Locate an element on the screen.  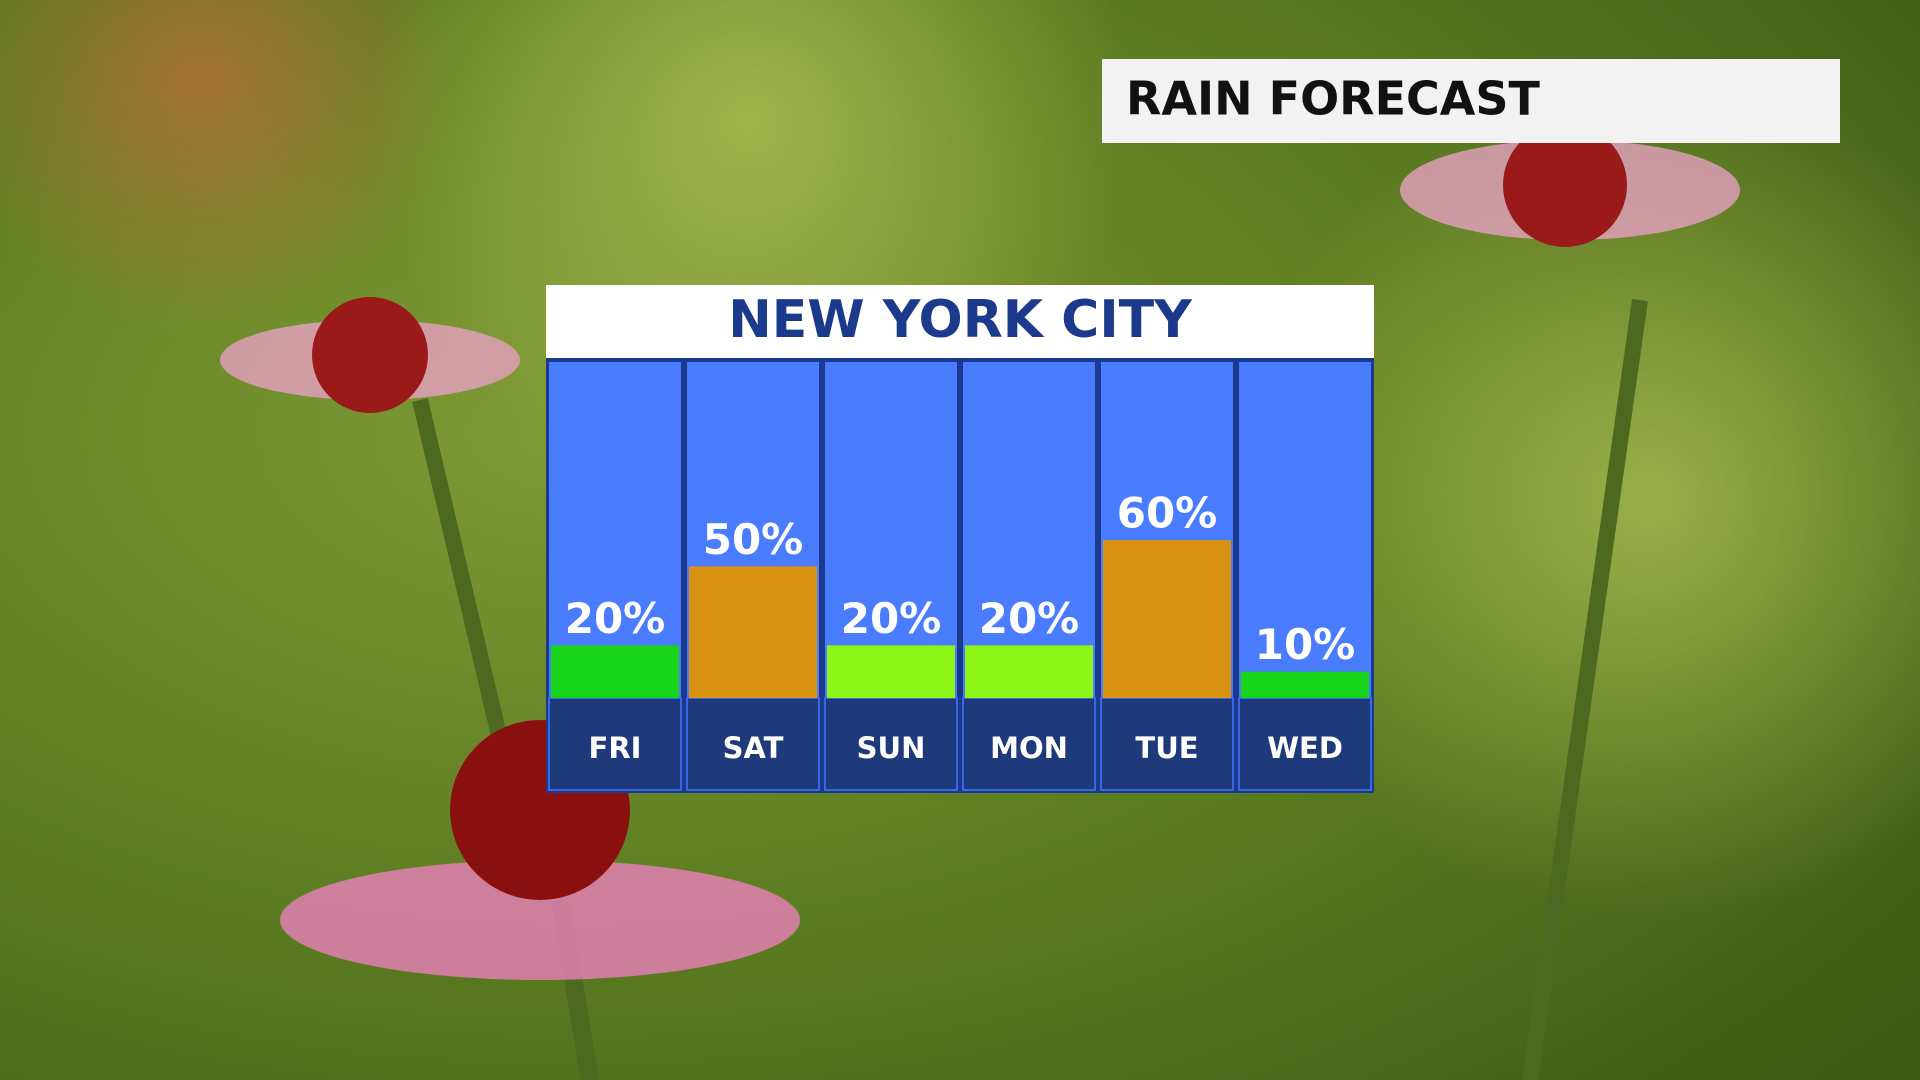
header-box is located at coordinates (1471, 101).